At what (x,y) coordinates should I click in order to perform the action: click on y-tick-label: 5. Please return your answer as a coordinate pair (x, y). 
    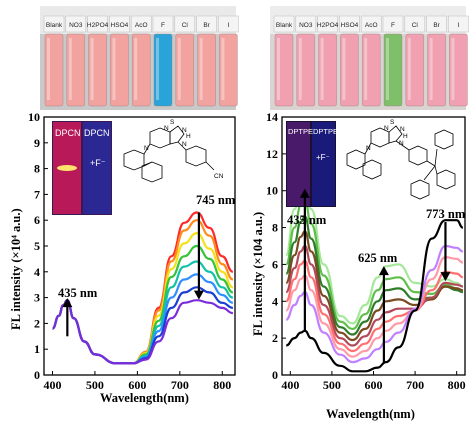
    Looking at the image, I should click on (37, 246).